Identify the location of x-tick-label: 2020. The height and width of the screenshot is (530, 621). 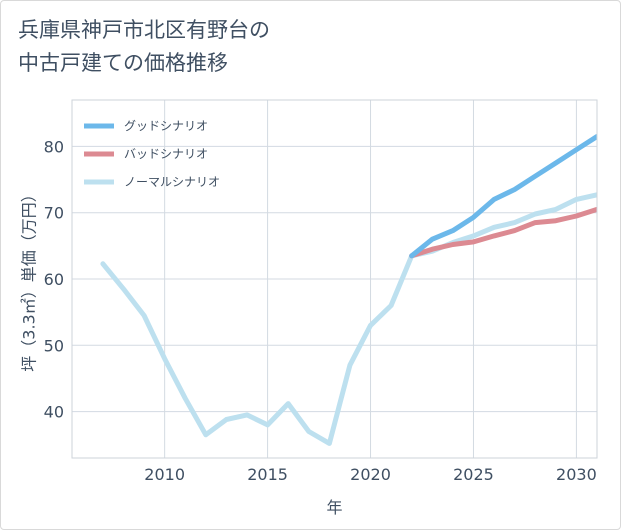
(370, 474).